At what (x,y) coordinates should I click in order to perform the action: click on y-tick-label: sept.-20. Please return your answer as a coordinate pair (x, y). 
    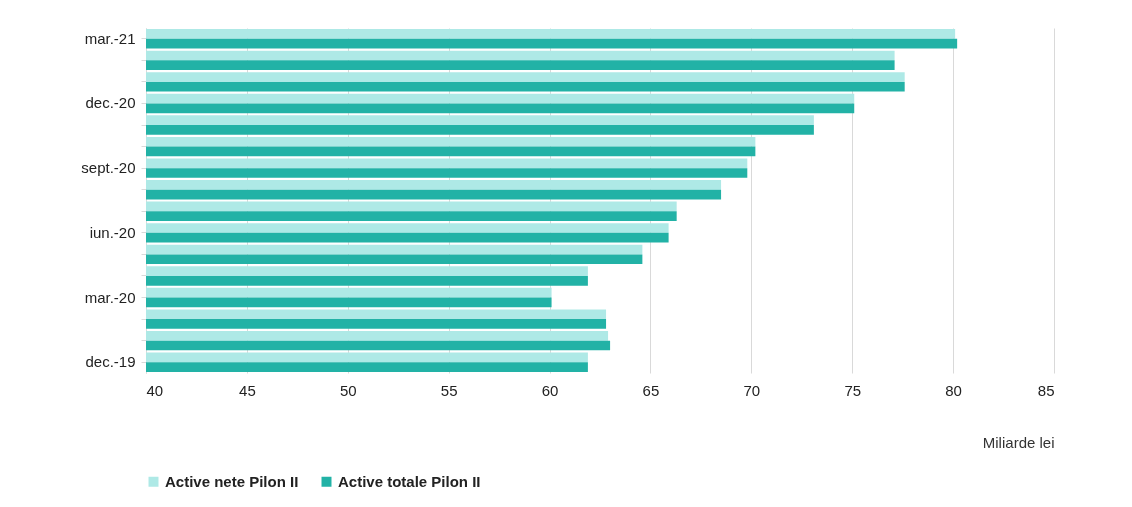
    Looking at the image, I should click on (108, 168).